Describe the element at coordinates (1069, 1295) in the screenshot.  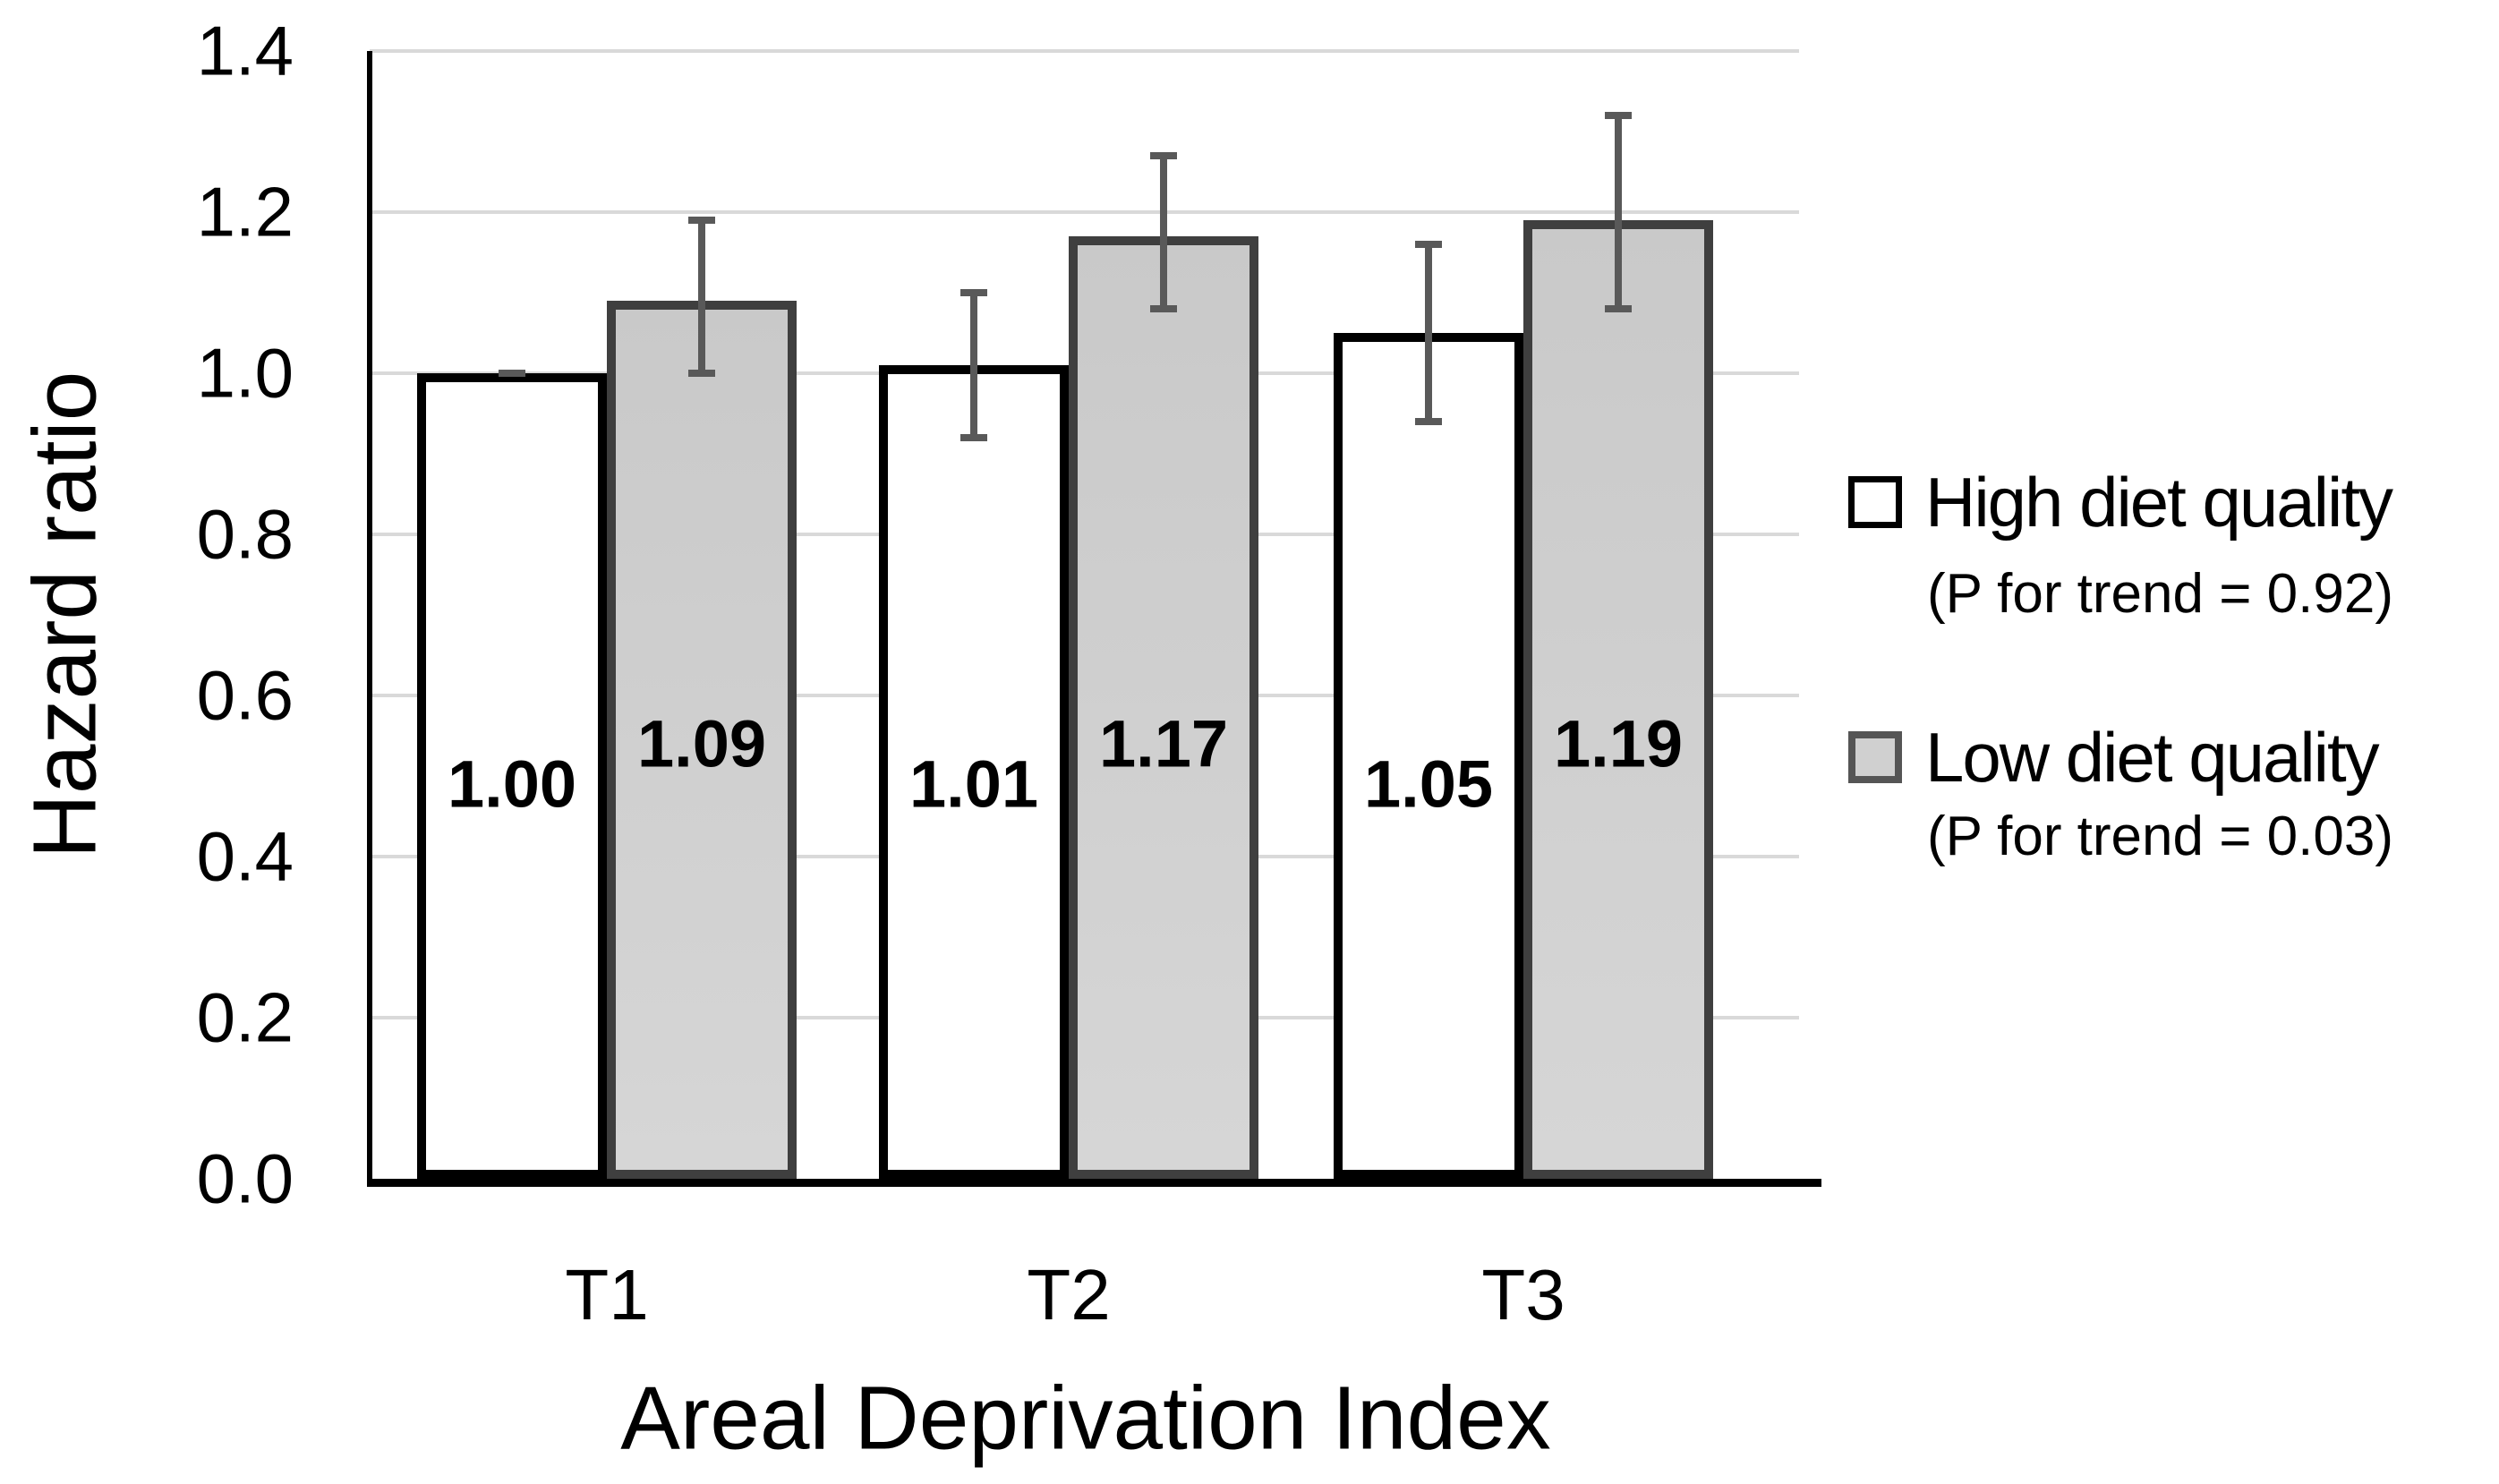
I see `x-tick-label-T2: T2` at that location.